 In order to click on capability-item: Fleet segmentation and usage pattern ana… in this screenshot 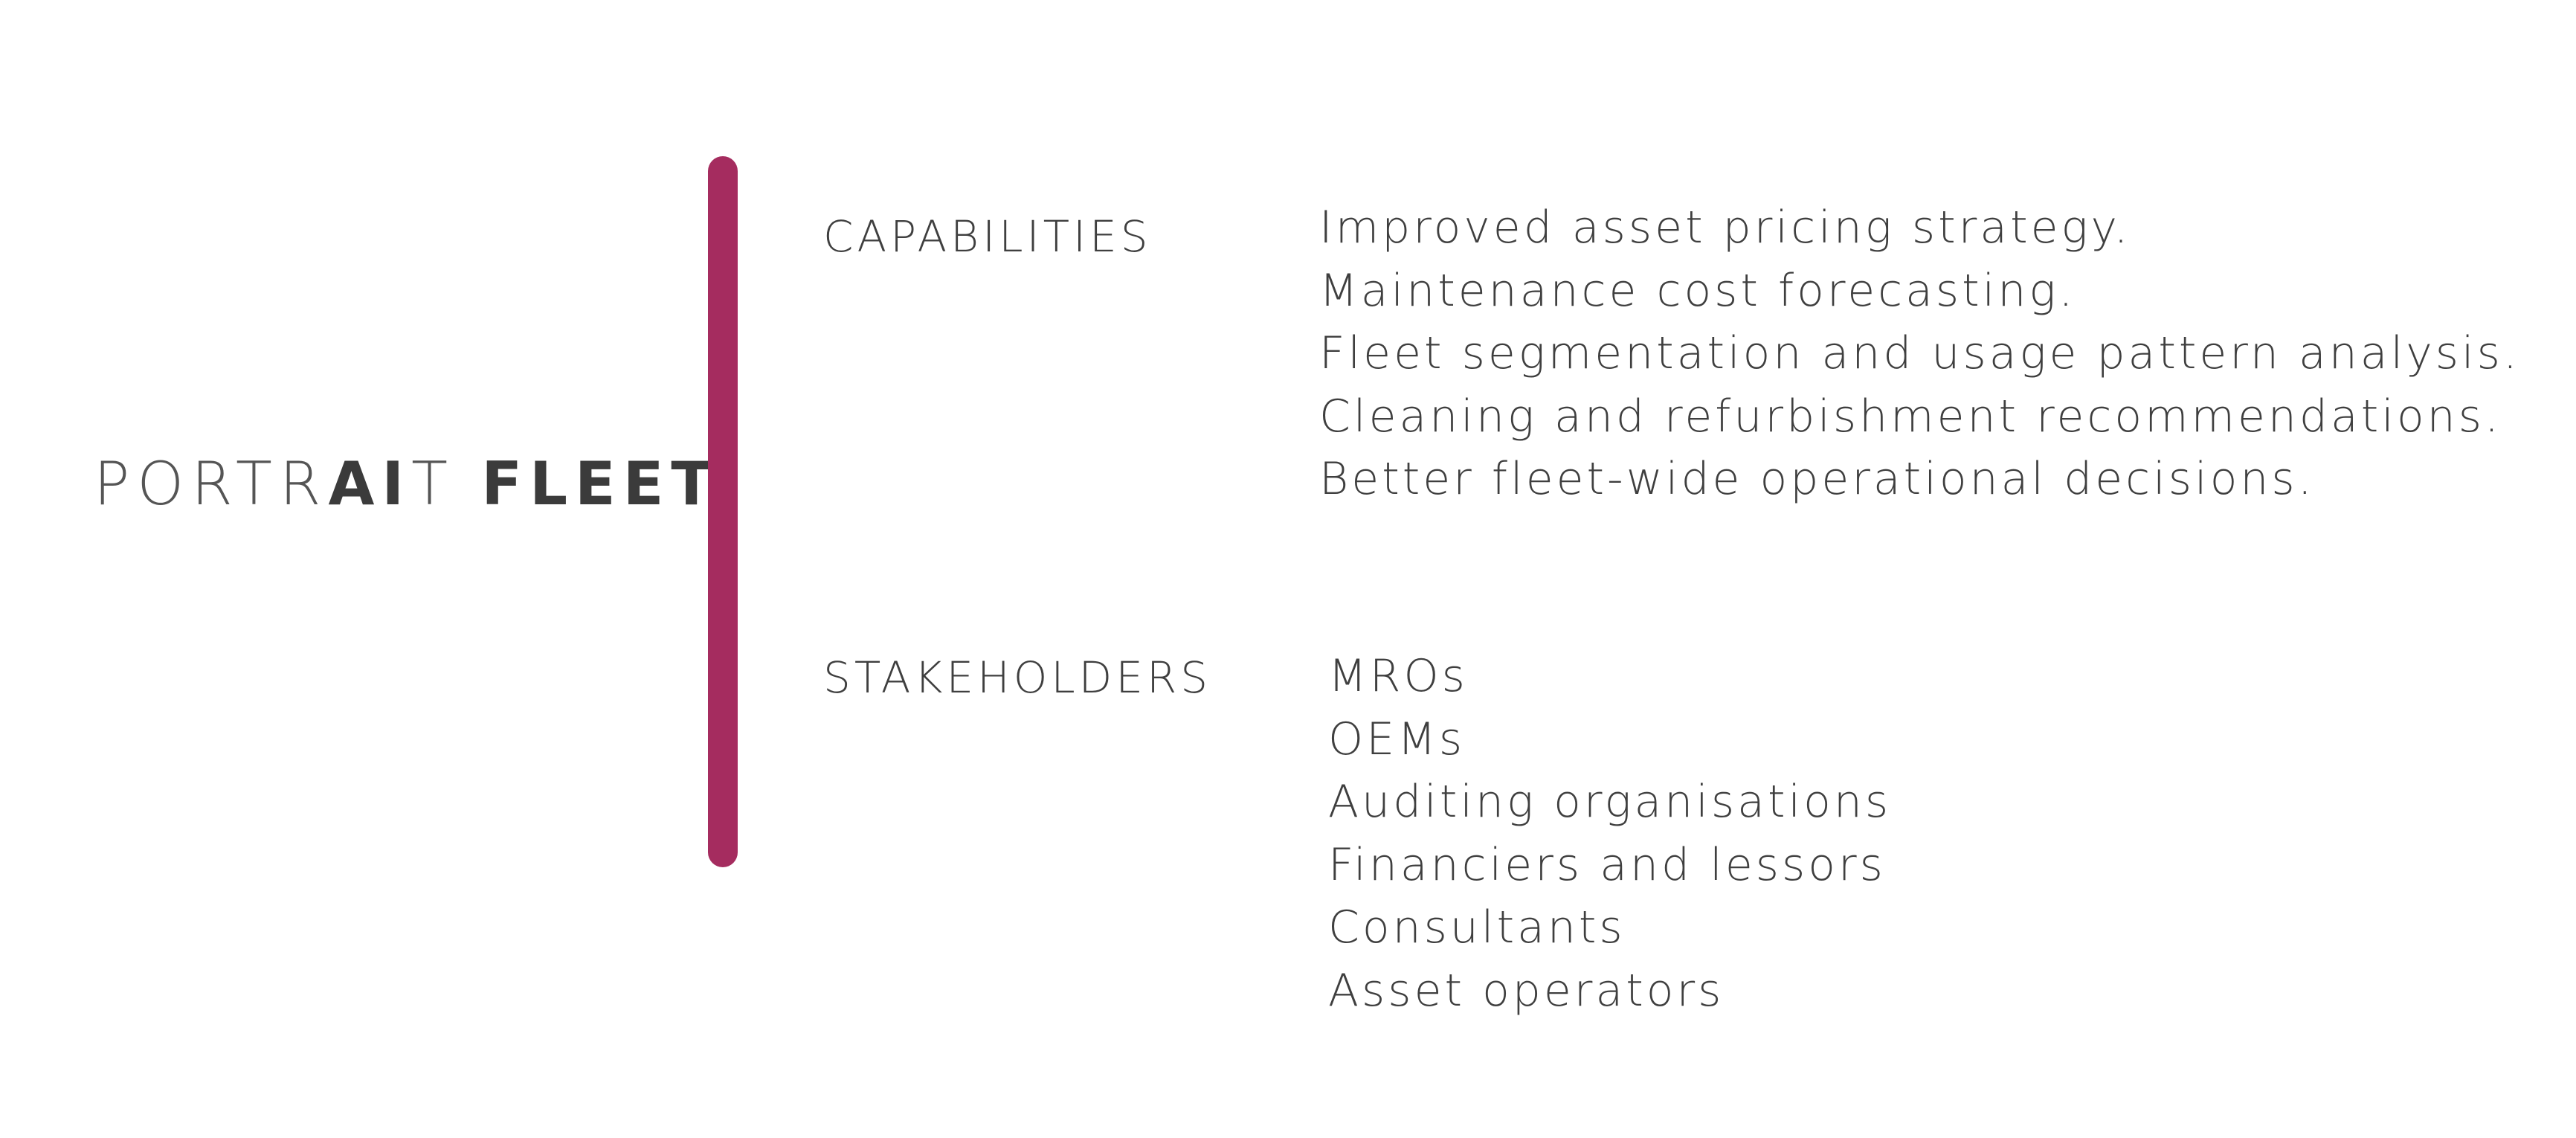, I will do `click(1920, 353)`.